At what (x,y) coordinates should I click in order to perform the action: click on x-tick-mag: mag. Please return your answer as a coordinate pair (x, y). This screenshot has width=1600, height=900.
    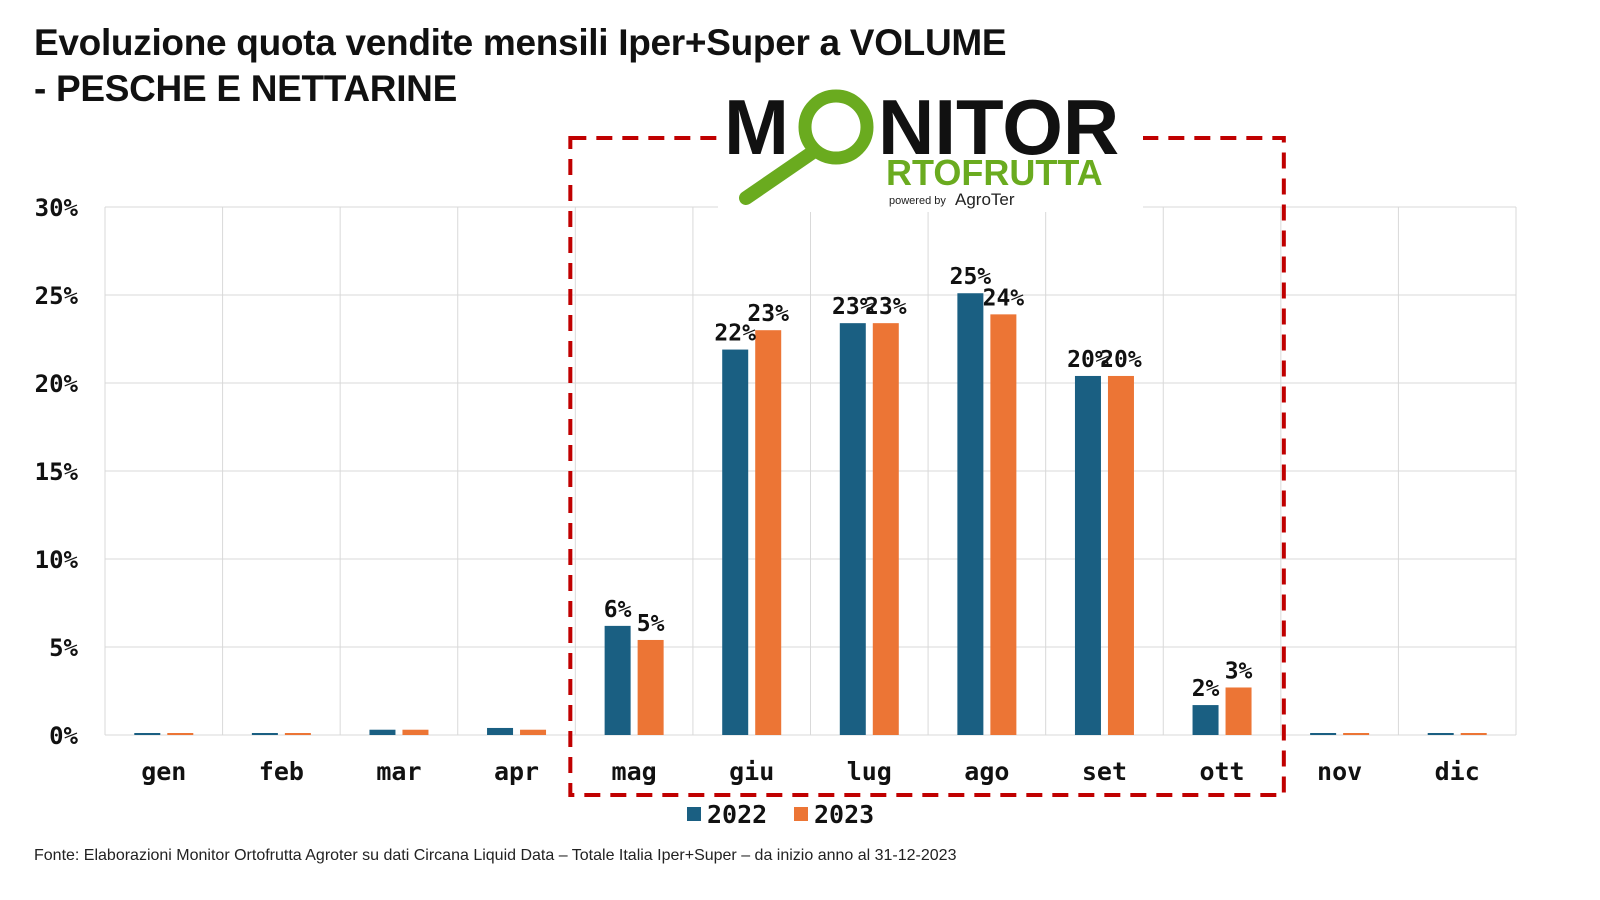
    Looking at the image, I should click on (634, 771).